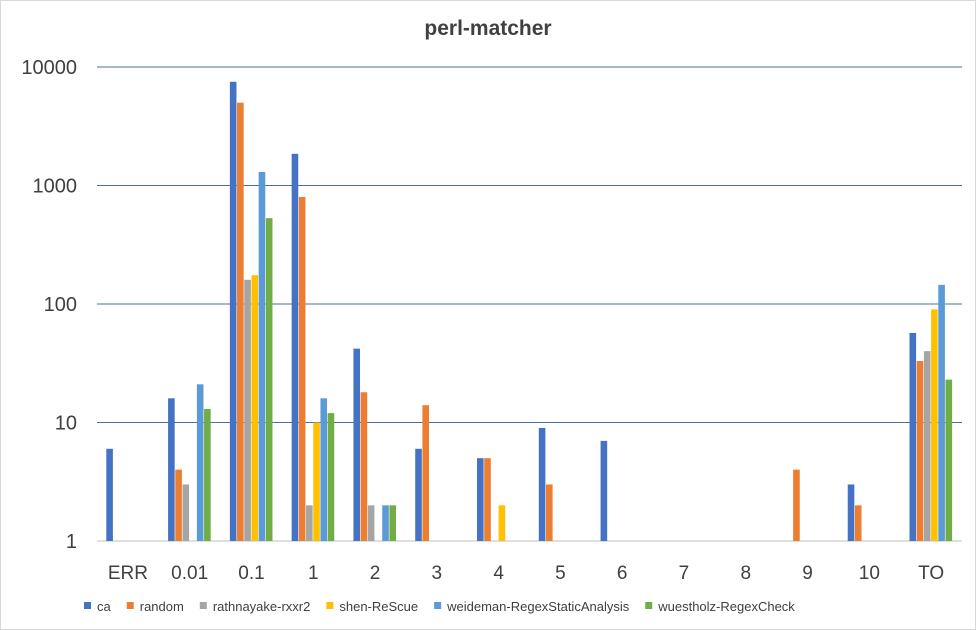 Image resolution: width=976 pixels, height=630 pixels. Describe the element at coordinates (538, 606) in the screenshot. I see `legend-label: weideman-RegexStaticAnalysis` at that location.